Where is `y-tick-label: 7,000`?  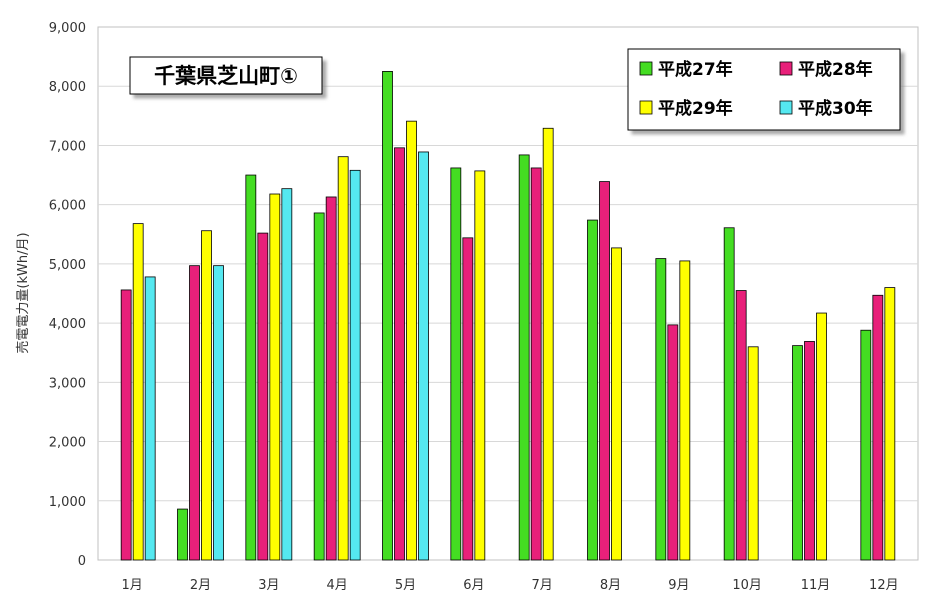
y-tick-label: 7,000 is located at coordinates (67, 146).